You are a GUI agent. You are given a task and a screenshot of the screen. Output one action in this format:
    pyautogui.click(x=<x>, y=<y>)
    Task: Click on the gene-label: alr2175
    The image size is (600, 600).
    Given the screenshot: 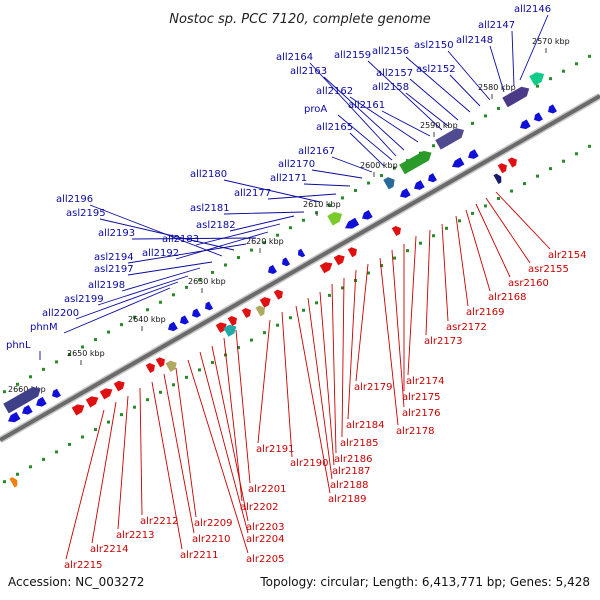 What is the action you would take?
    pyautogui.click(x=421, y=397)
    